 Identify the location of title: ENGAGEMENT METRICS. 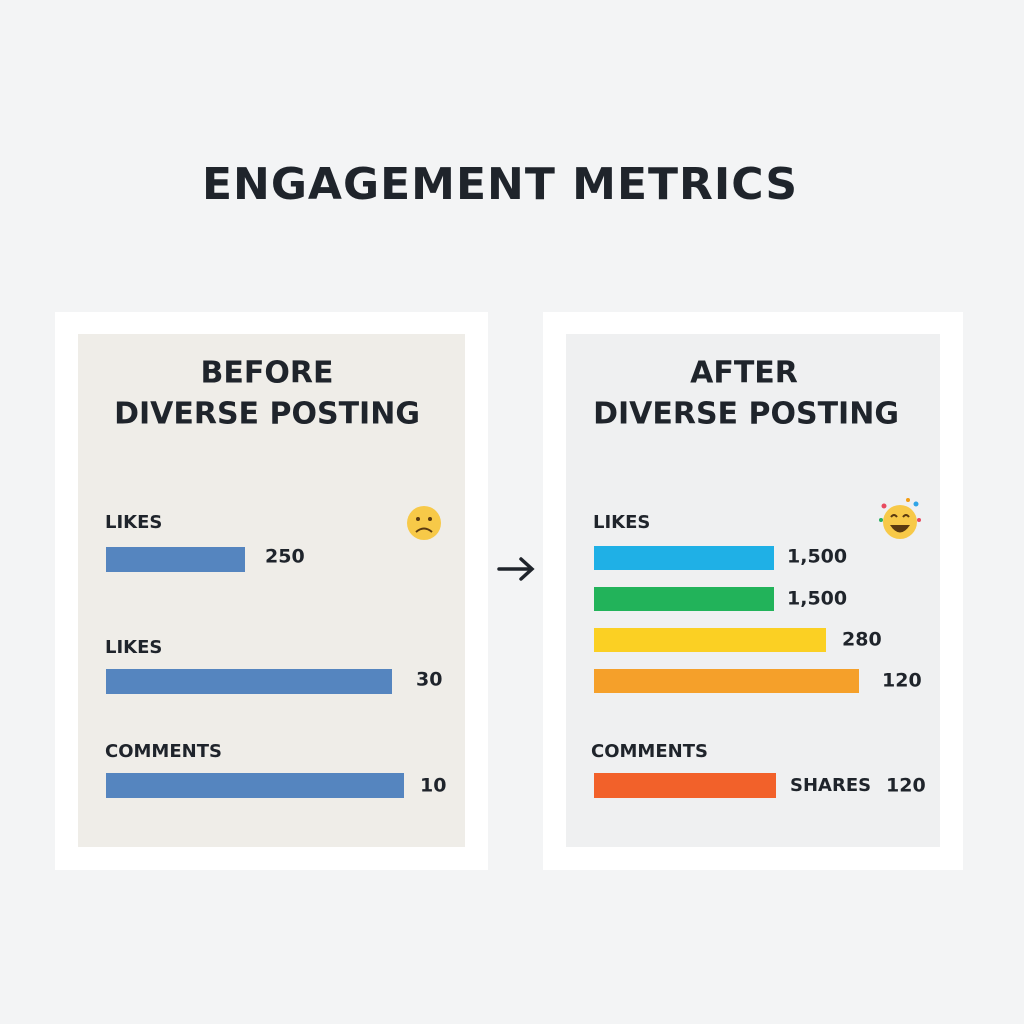
(500, 184).